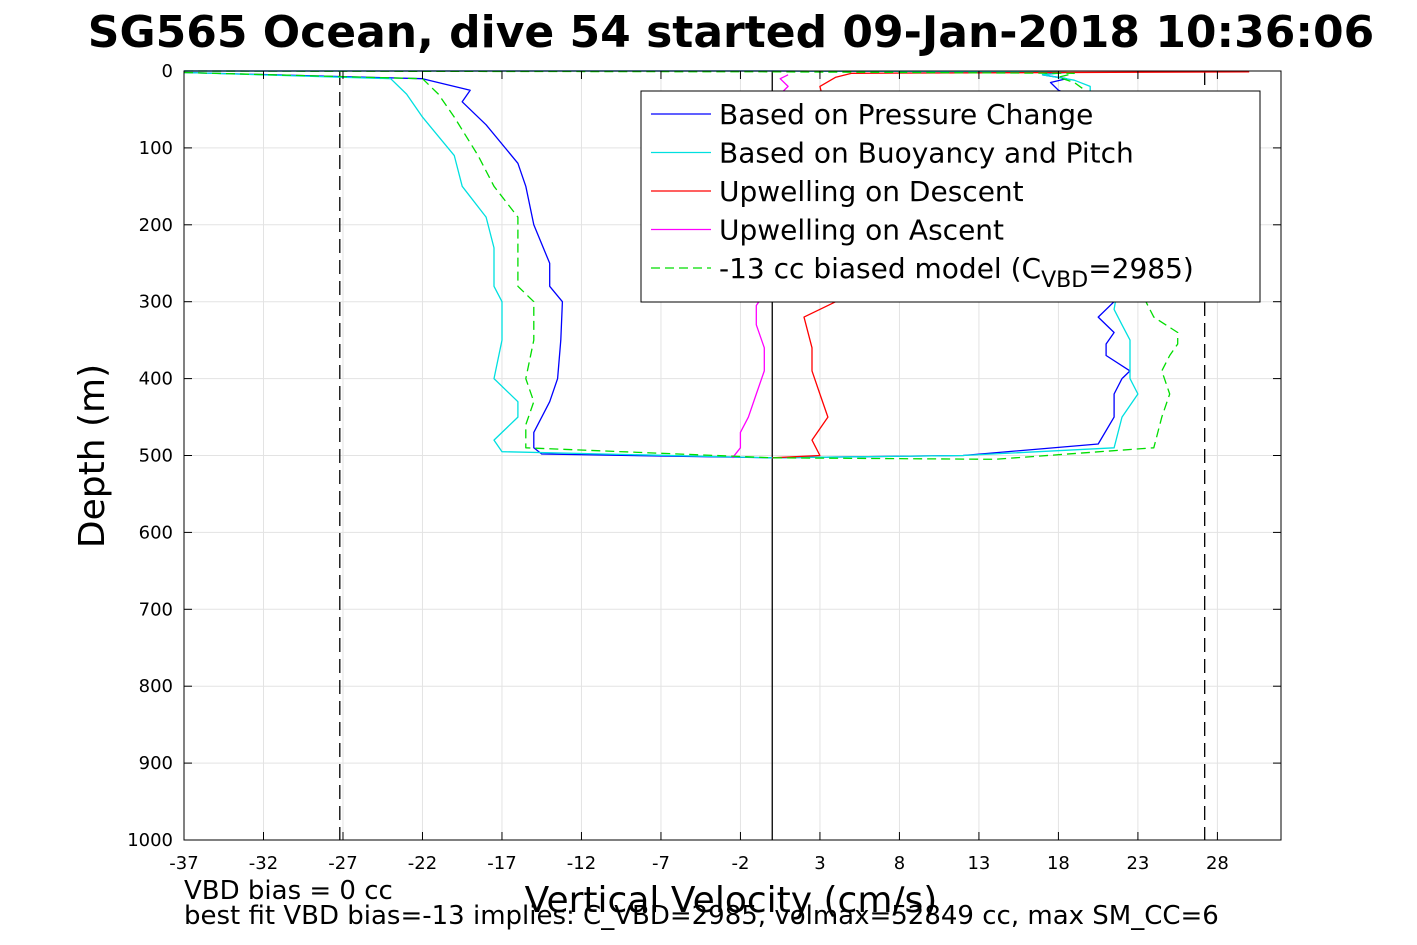  I want to click on legend-label: Based on Buoyancy and Pitch, so click(926, 153).